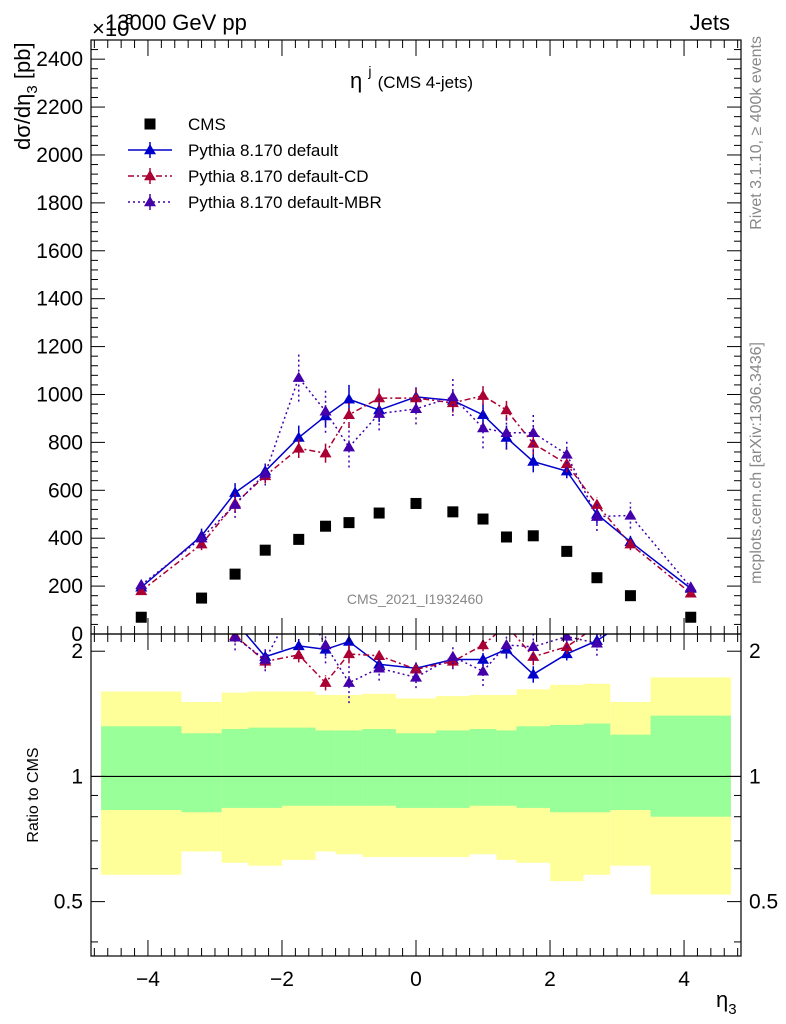 The image size is (786, 1024). I want to click on header-left-label: 13000 GeV pp, so click(176, 22).